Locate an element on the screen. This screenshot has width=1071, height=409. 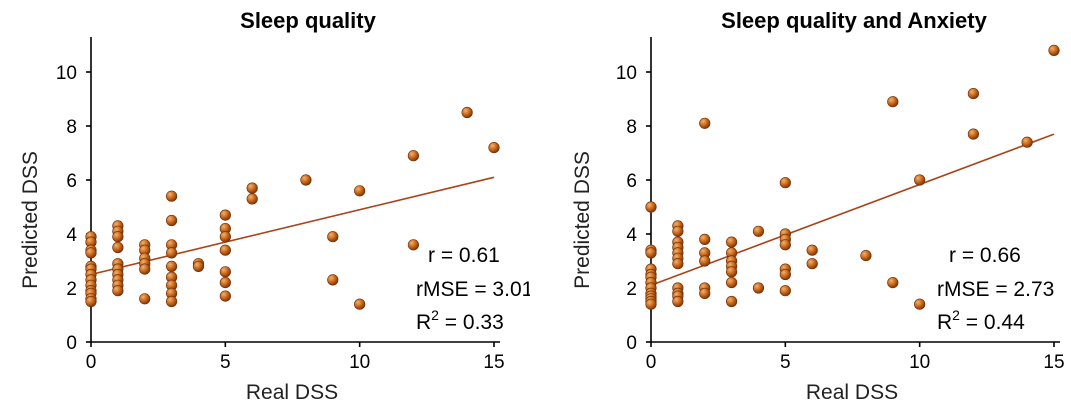
r2-stat: R2 = 0.33 is located at coordinates (460, 320).